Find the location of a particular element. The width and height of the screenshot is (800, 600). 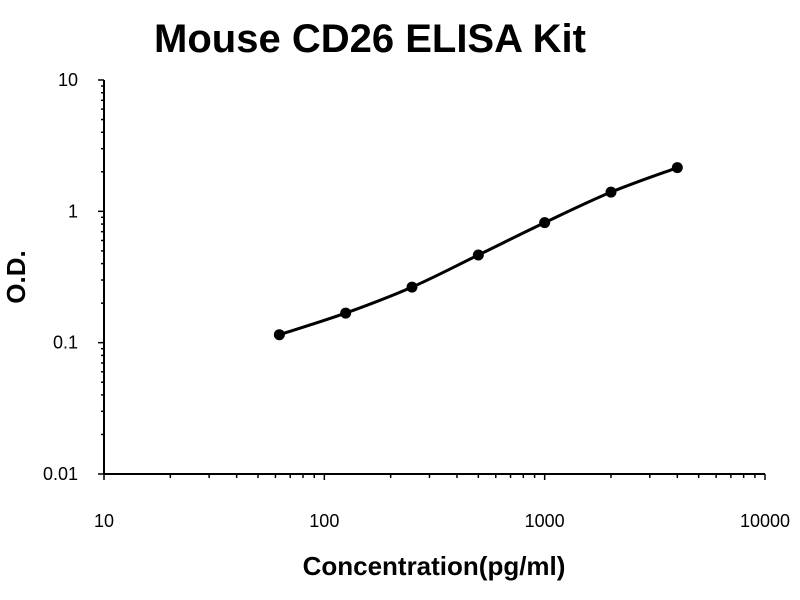

y-tick-label: 0.1 is located at coordinates (65, 343).